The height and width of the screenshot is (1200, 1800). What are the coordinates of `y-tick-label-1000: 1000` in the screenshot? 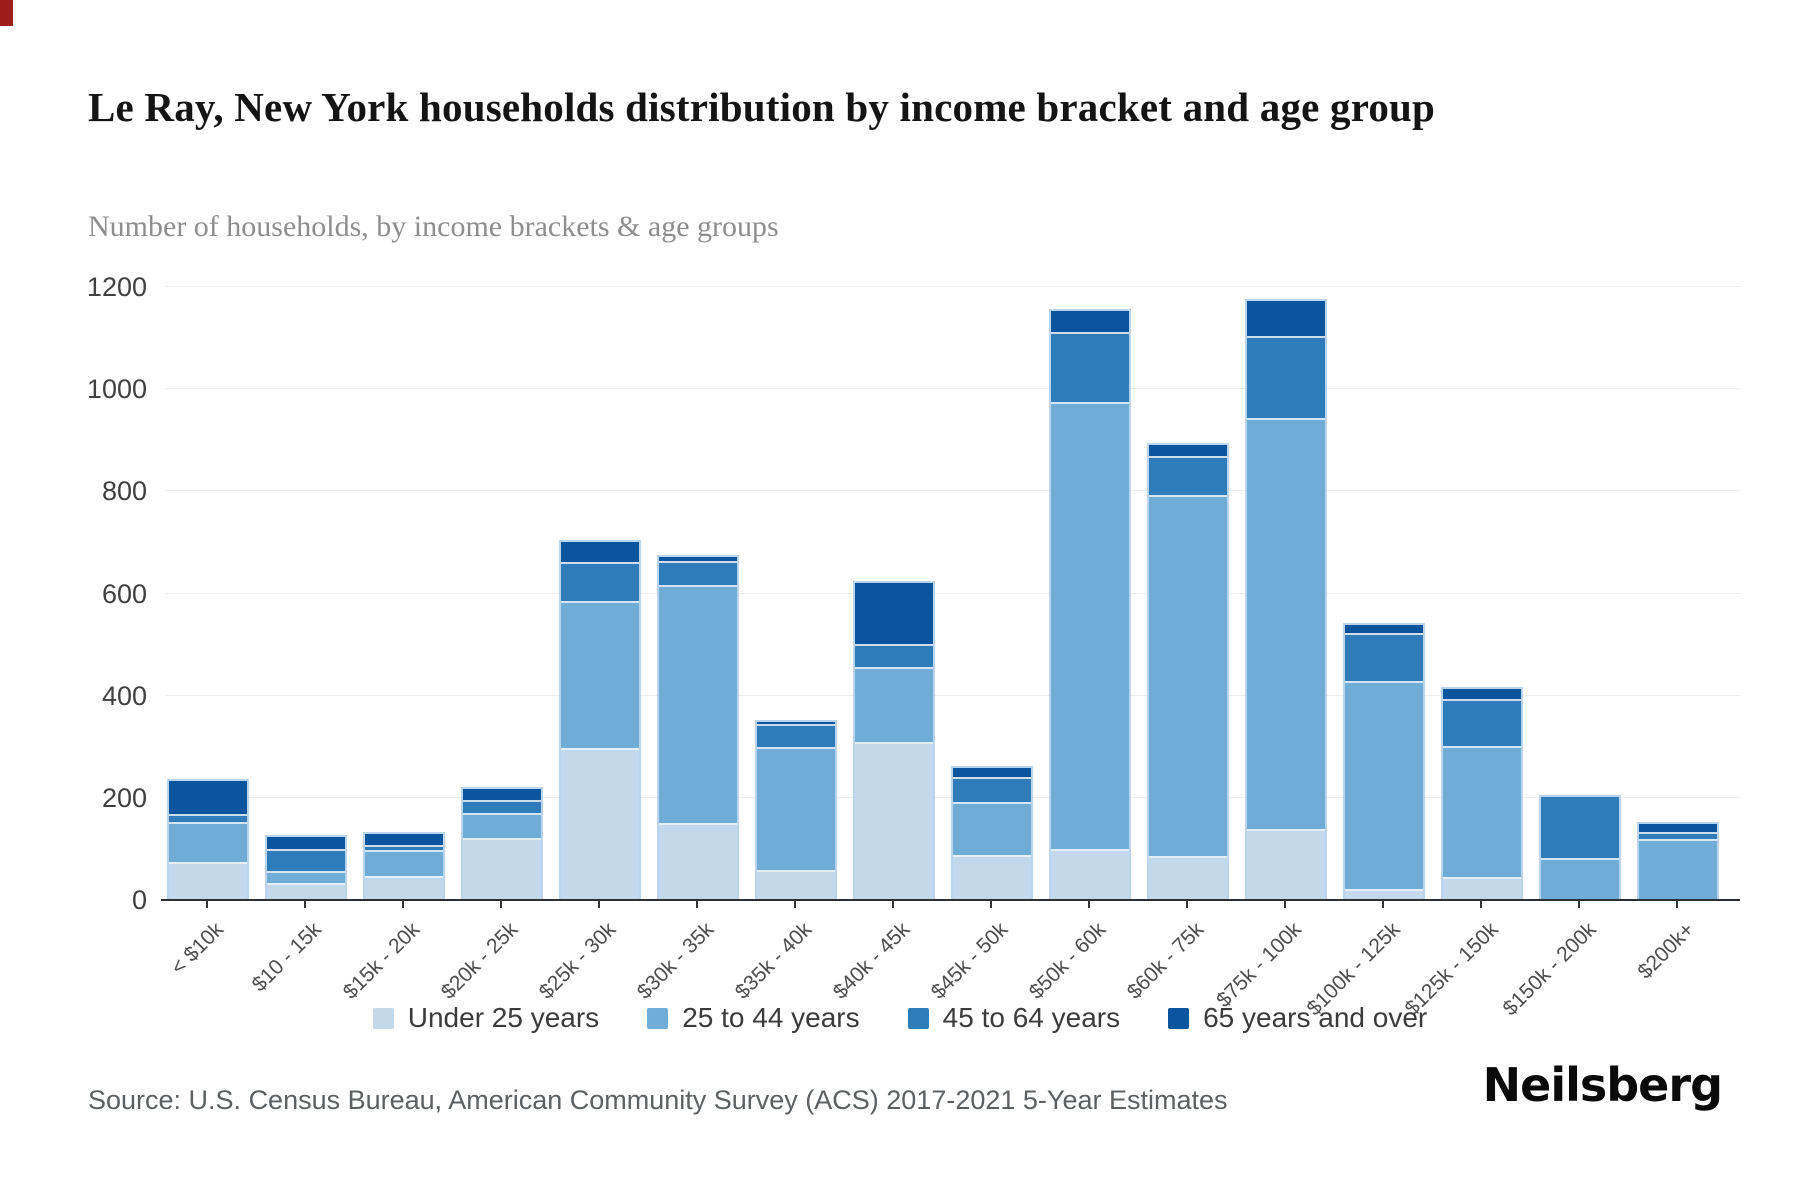 It's located at (116, 389).